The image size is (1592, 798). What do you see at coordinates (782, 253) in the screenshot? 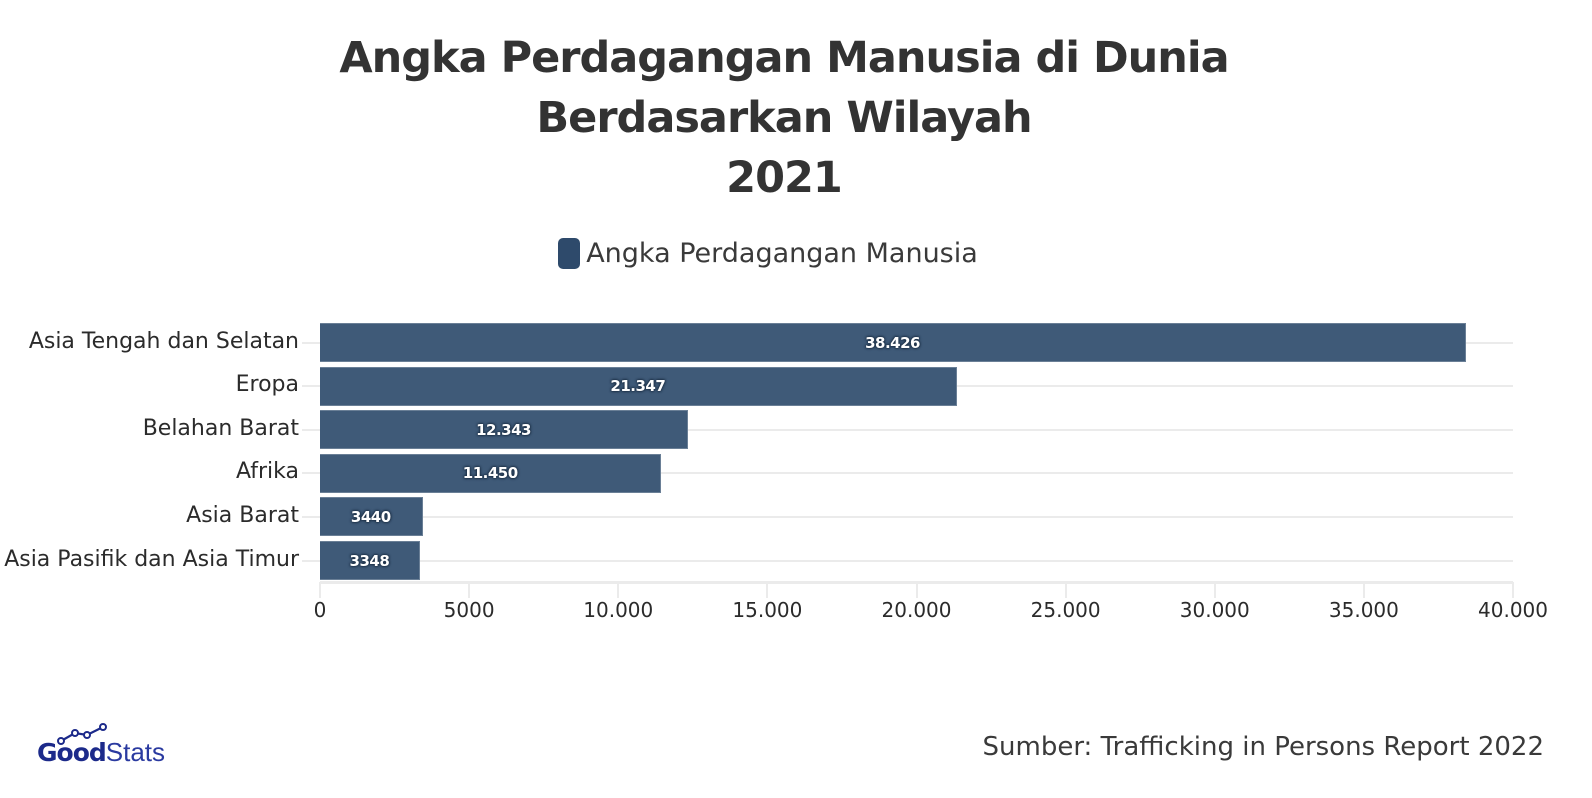
I see `legend-label: Angka Perdagangan Manusia` at bounding box center [782, 253].